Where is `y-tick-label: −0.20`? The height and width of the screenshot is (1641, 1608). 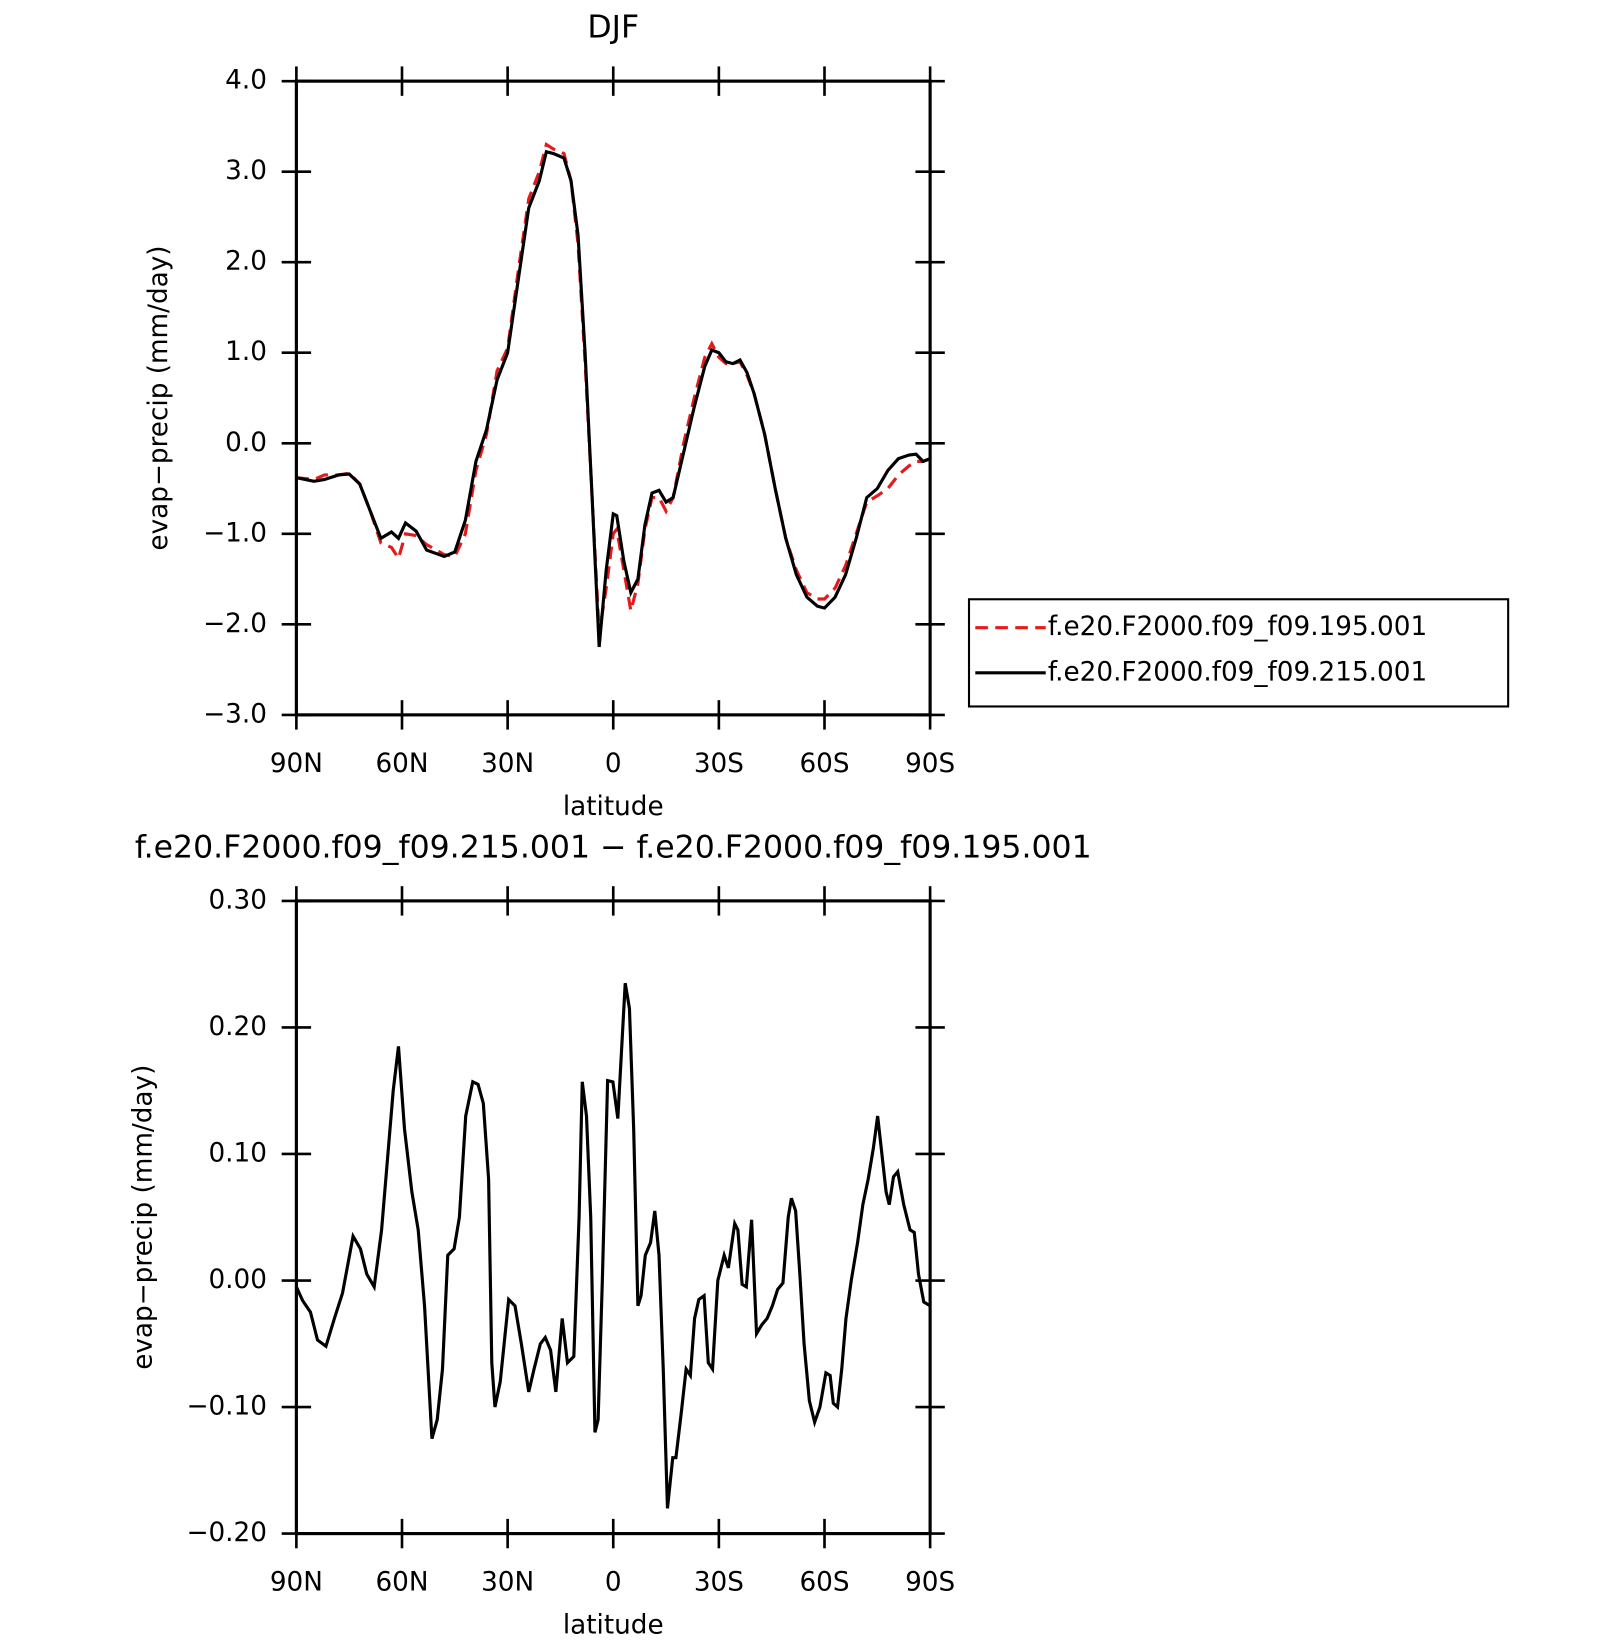
y-tick-label: −0.20 is located at coordinates (226, 1533).